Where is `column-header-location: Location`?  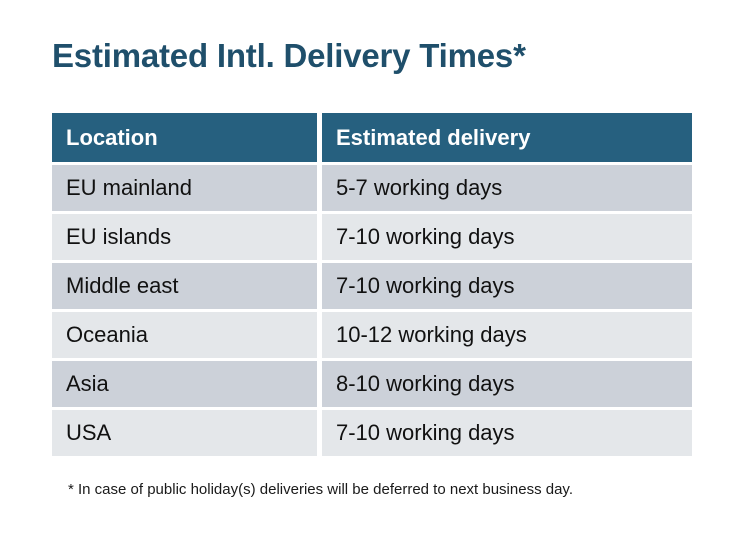
column-header-location: Location is located at coordinates (184, 137).